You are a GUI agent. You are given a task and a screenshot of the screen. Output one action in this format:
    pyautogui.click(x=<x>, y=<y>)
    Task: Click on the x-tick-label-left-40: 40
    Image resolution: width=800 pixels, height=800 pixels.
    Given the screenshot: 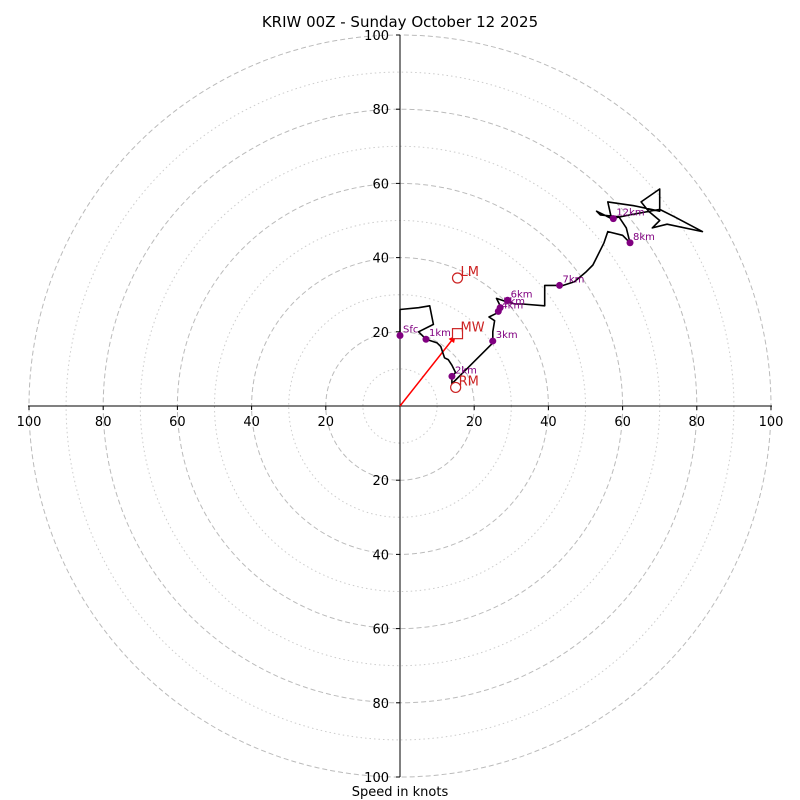 What is the action you would take?
    pyautogui.click(x=251, y=422)
    